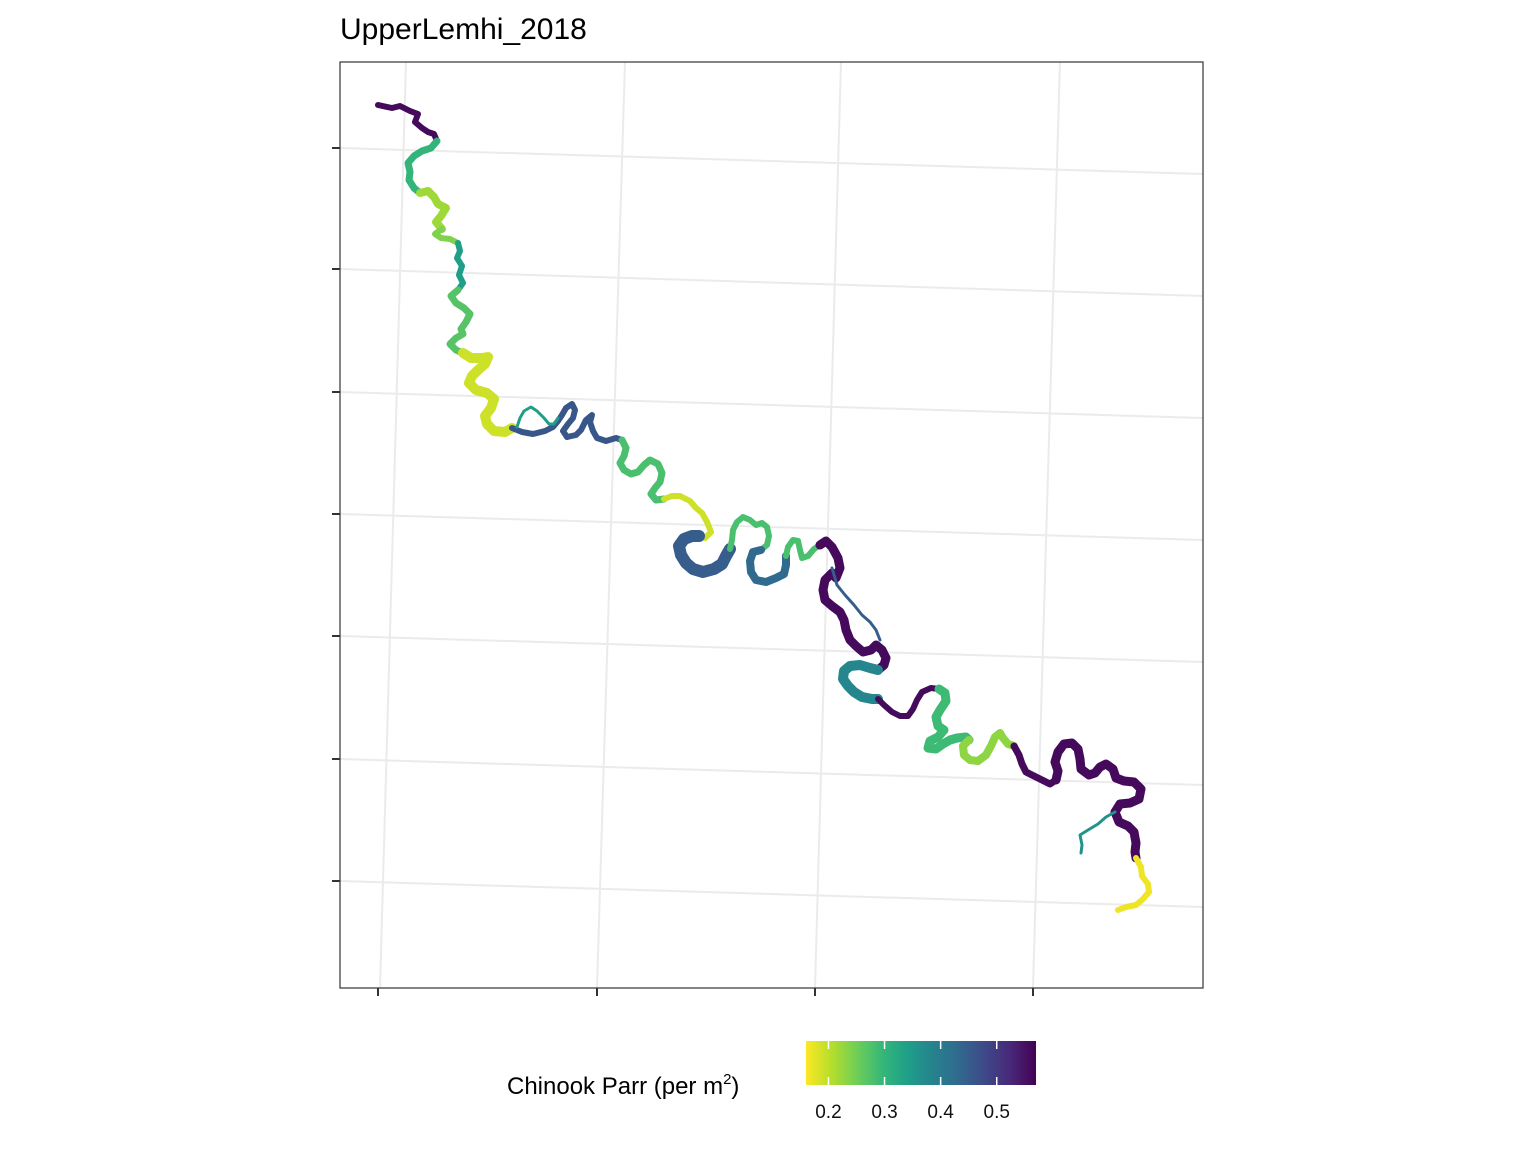 Image resolution: width=1536 pixels, height=1152 pixels. I want to click on legend-tick-label: 0.4, so click(940, 1112).